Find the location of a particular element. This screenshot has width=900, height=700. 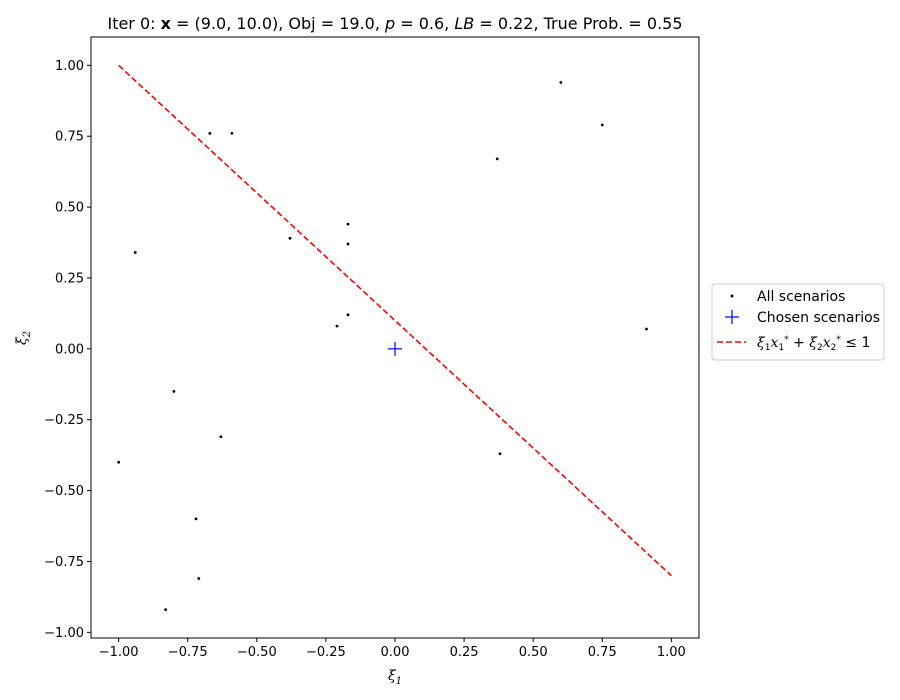

x-axis-ticks: −1.00 −0.75 −0.50 −0.25 0.00 0.25 0.50 0.75 1.00 is located at coordinates (392, 649).